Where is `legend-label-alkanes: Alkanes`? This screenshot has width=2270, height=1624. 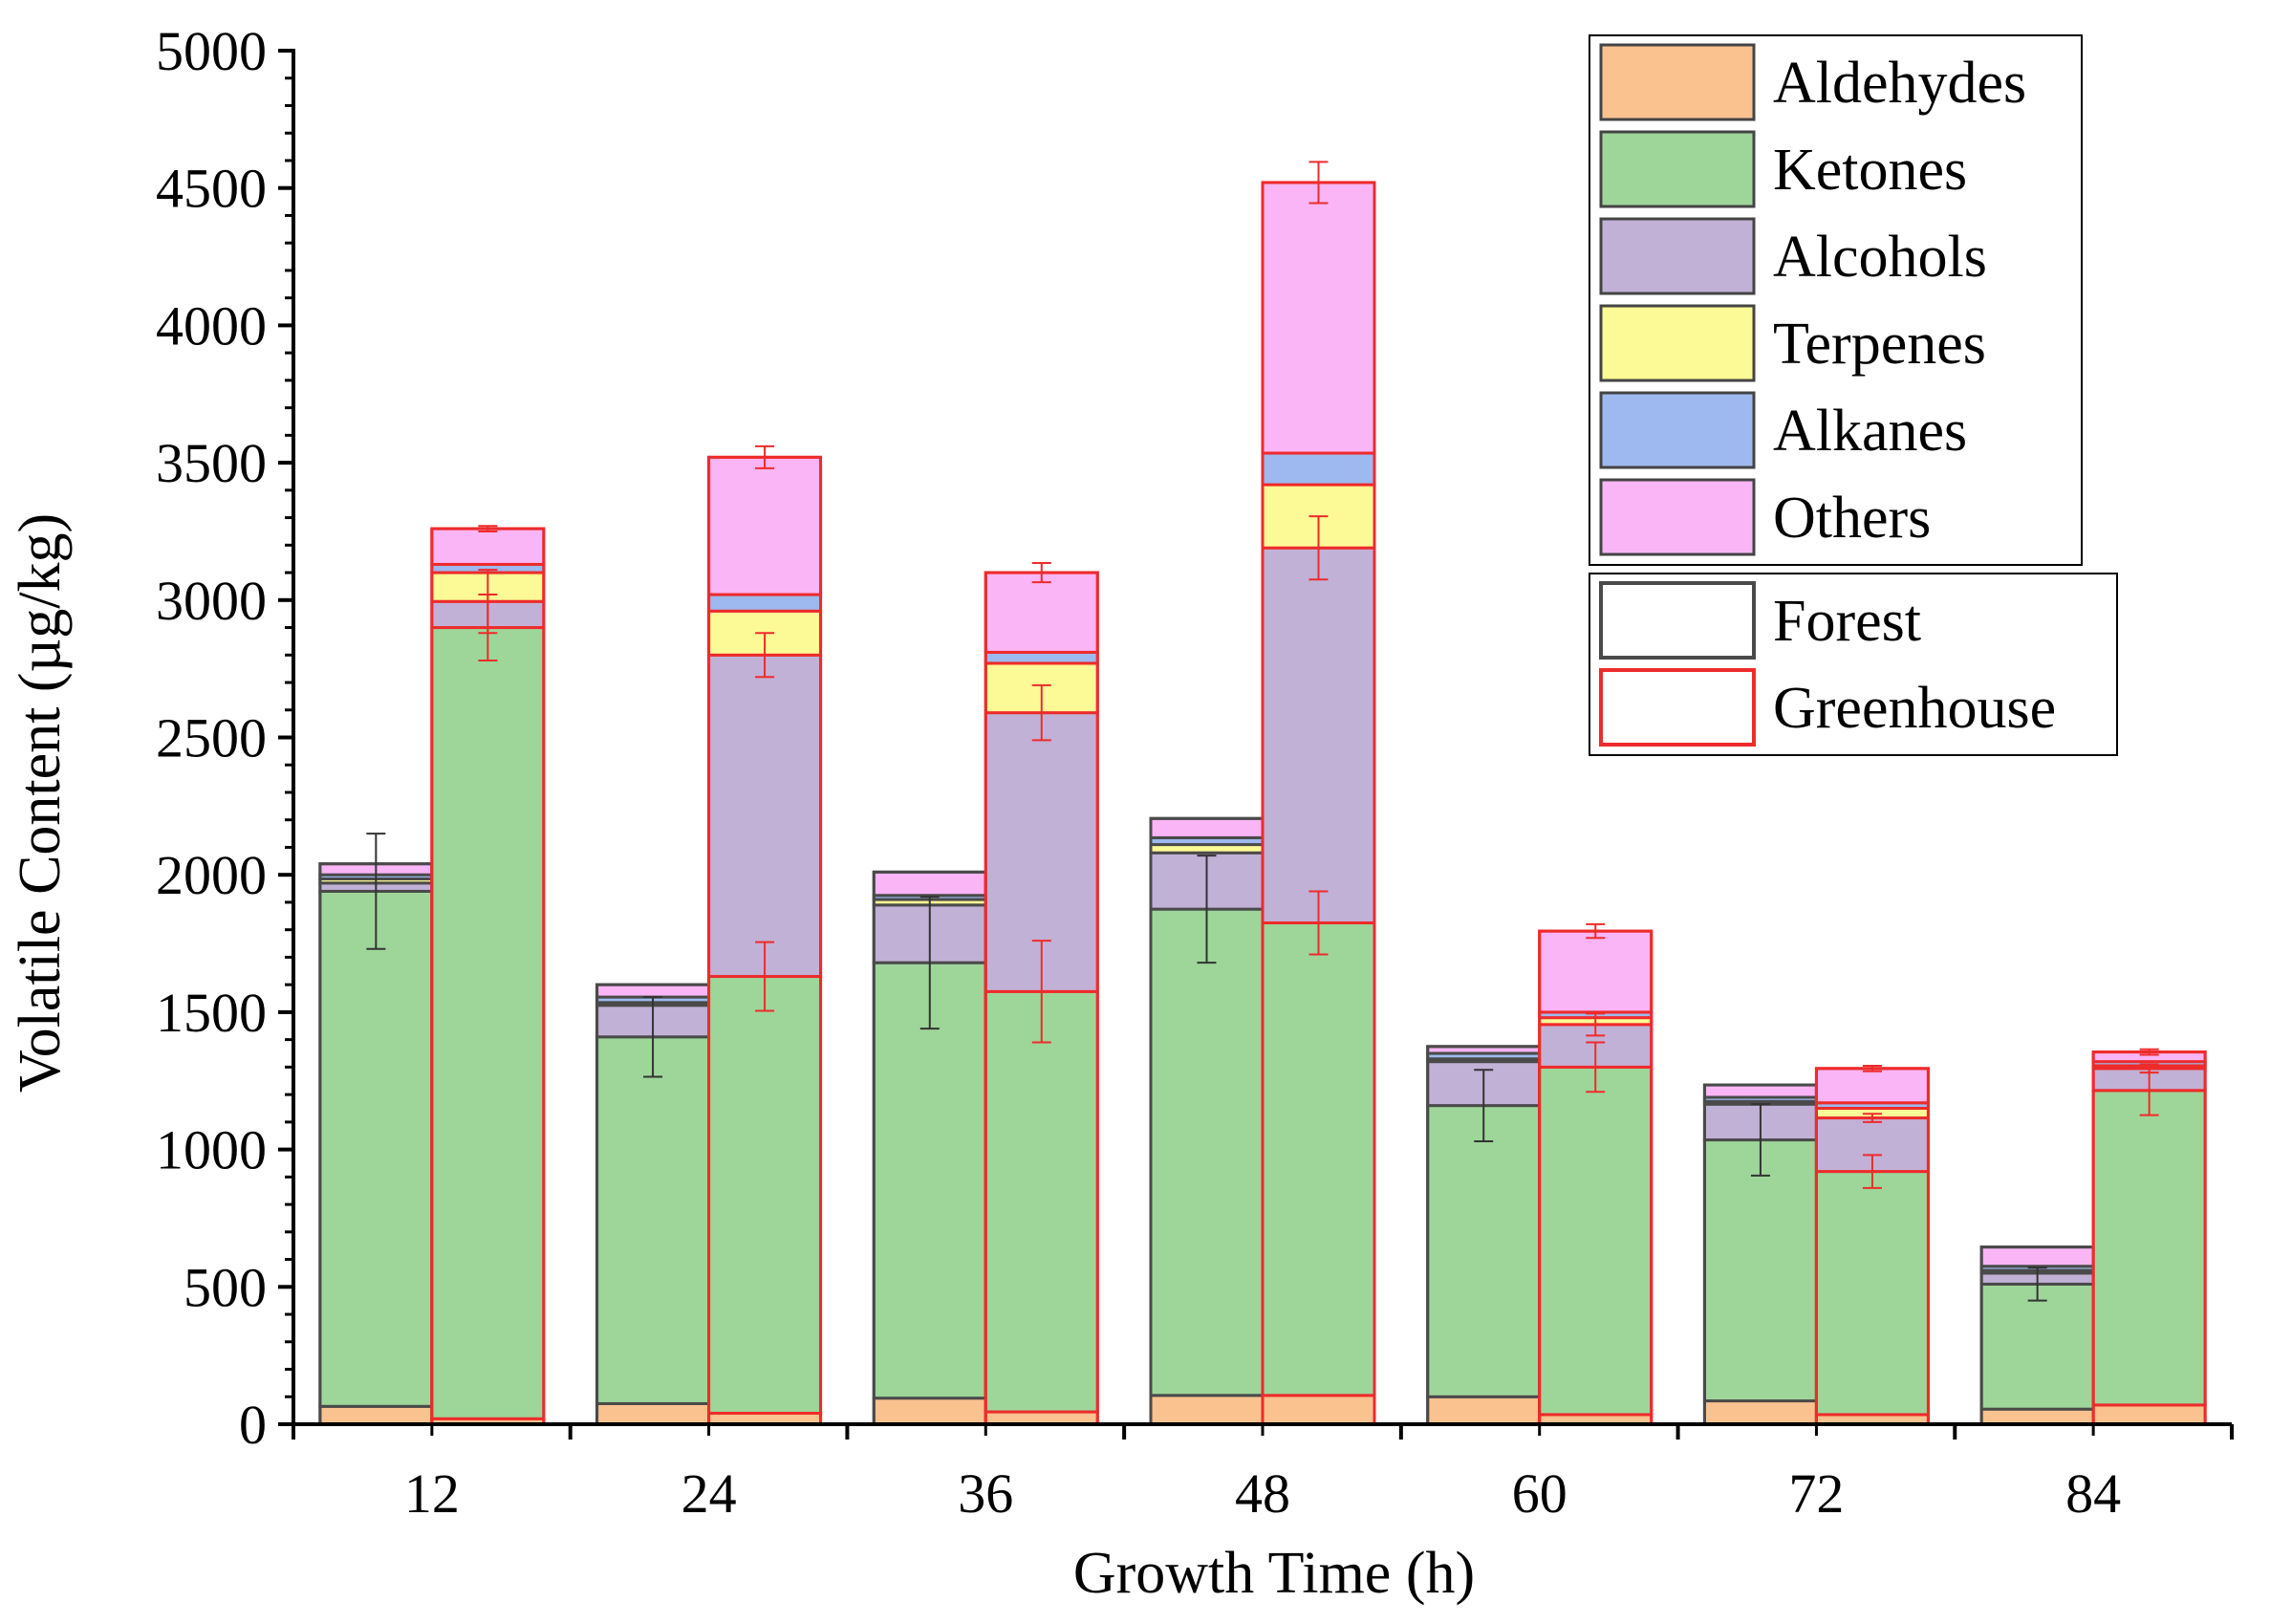 legend-label-alkanes: Alkanes is located at coordinates (1870, 432).